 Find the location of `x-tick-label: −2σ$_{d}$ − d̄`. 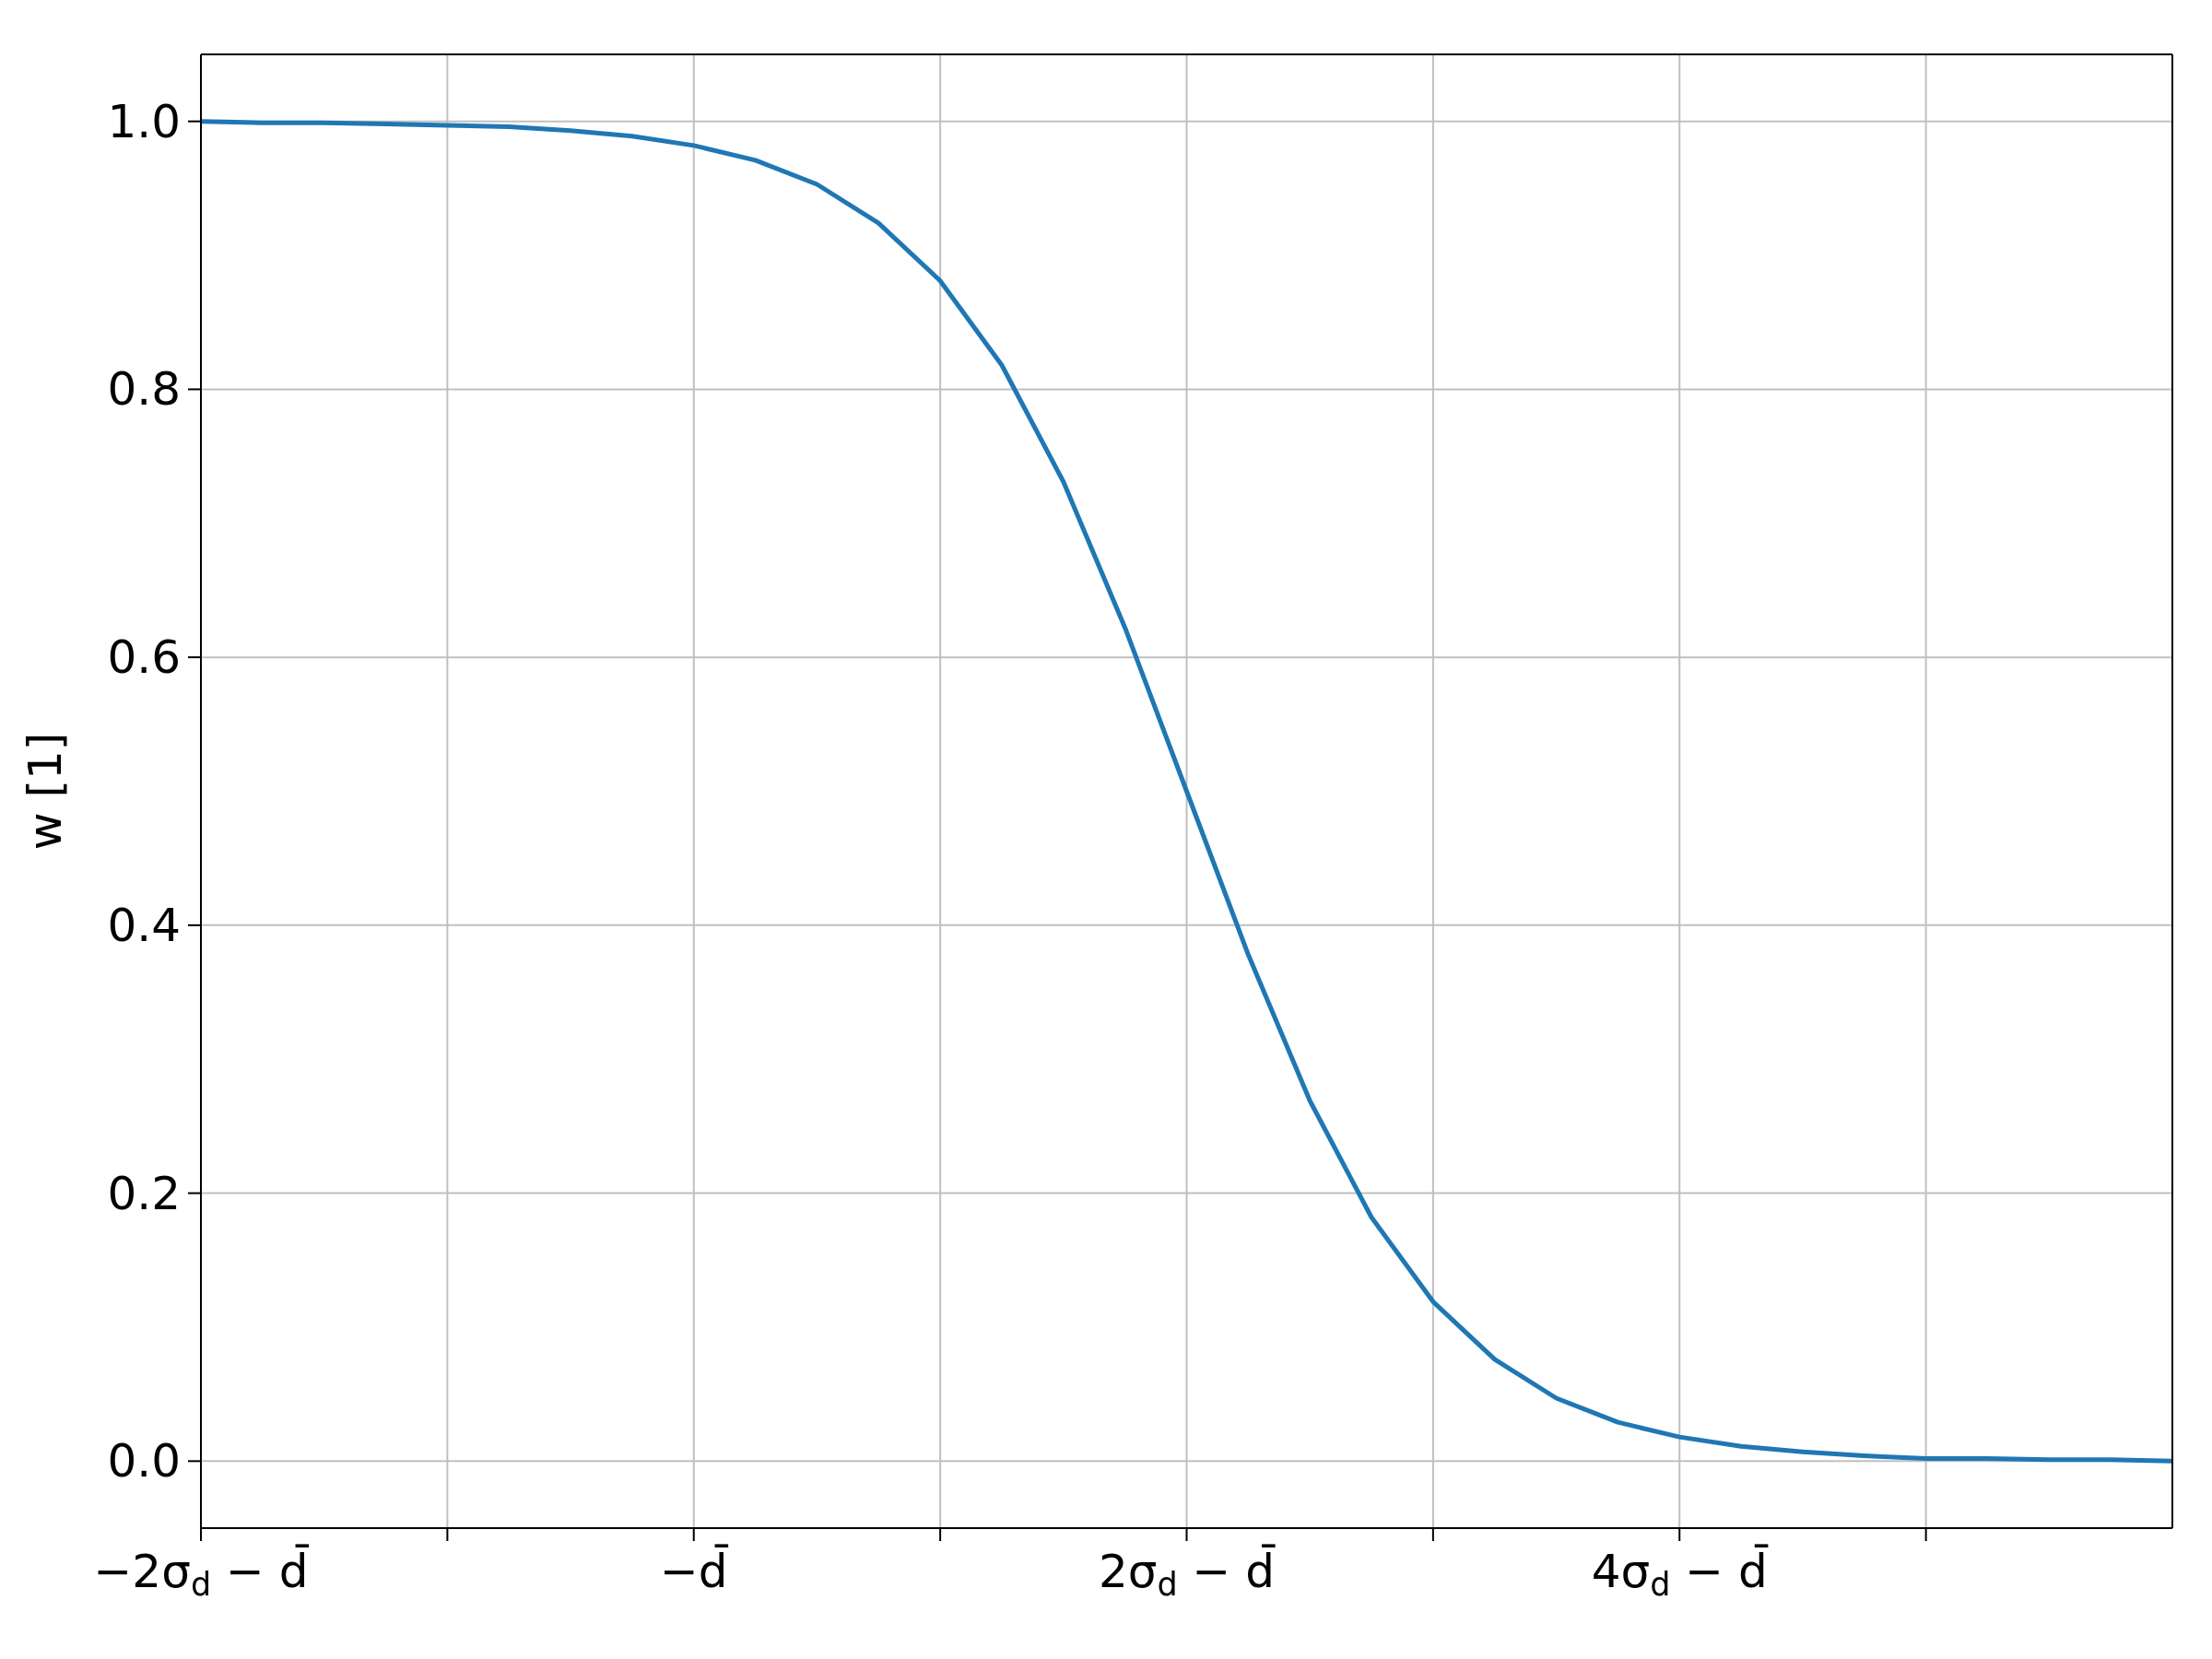

x-tick-label: −2σ$_{d}$ − d̄ is located at coordinates (201, 1573).